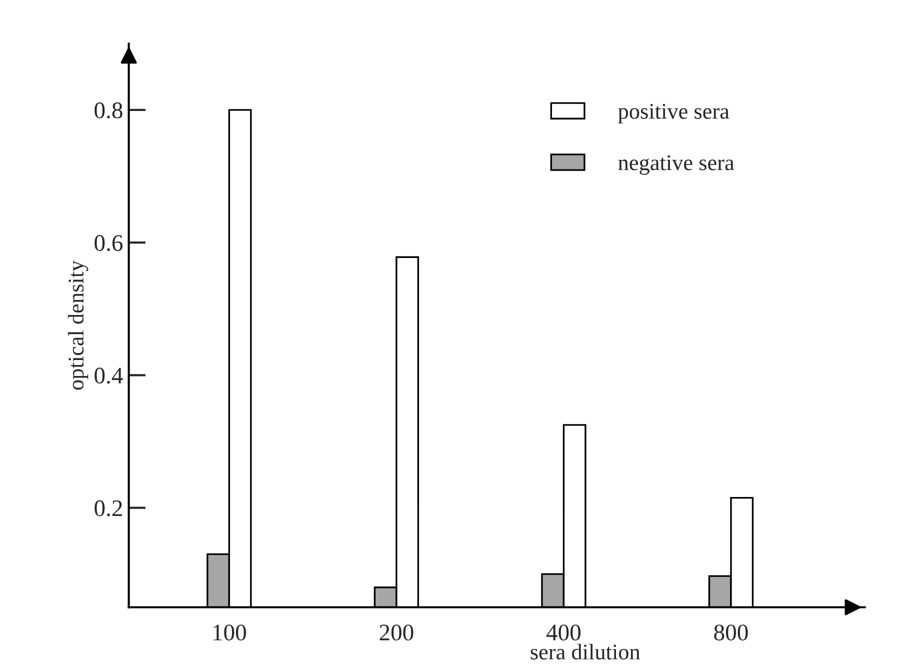 This screenshot has width=920, height=671. Describe the element at coordinates (78, 325) in the screenshot. I see `y-axis-title: optical density` at that location.